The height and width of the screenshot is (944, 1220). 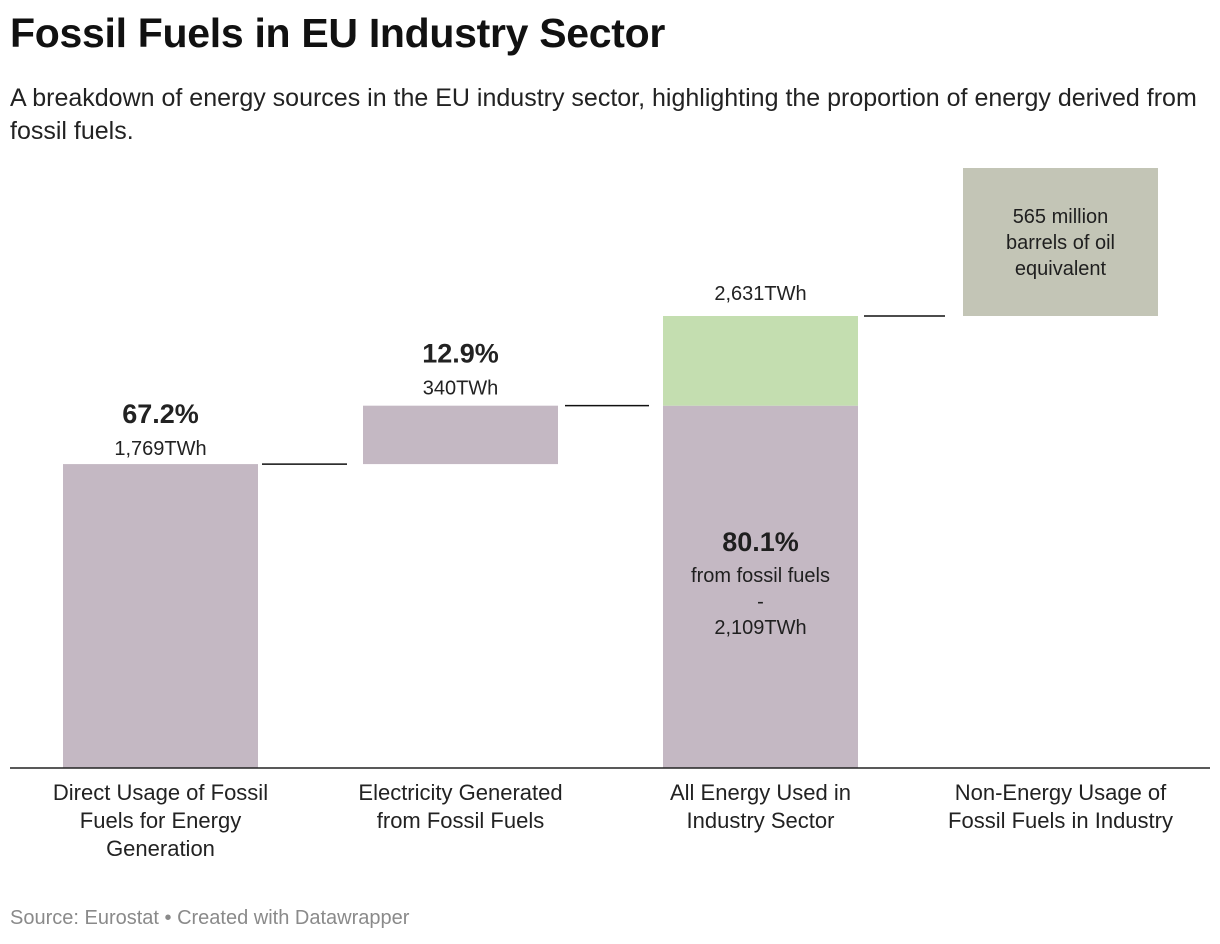 What do you see at coordinates (461, 389) in the screenshot?
I see `bar-electricity-value: 340TWh` at bounding box center [461, 389].